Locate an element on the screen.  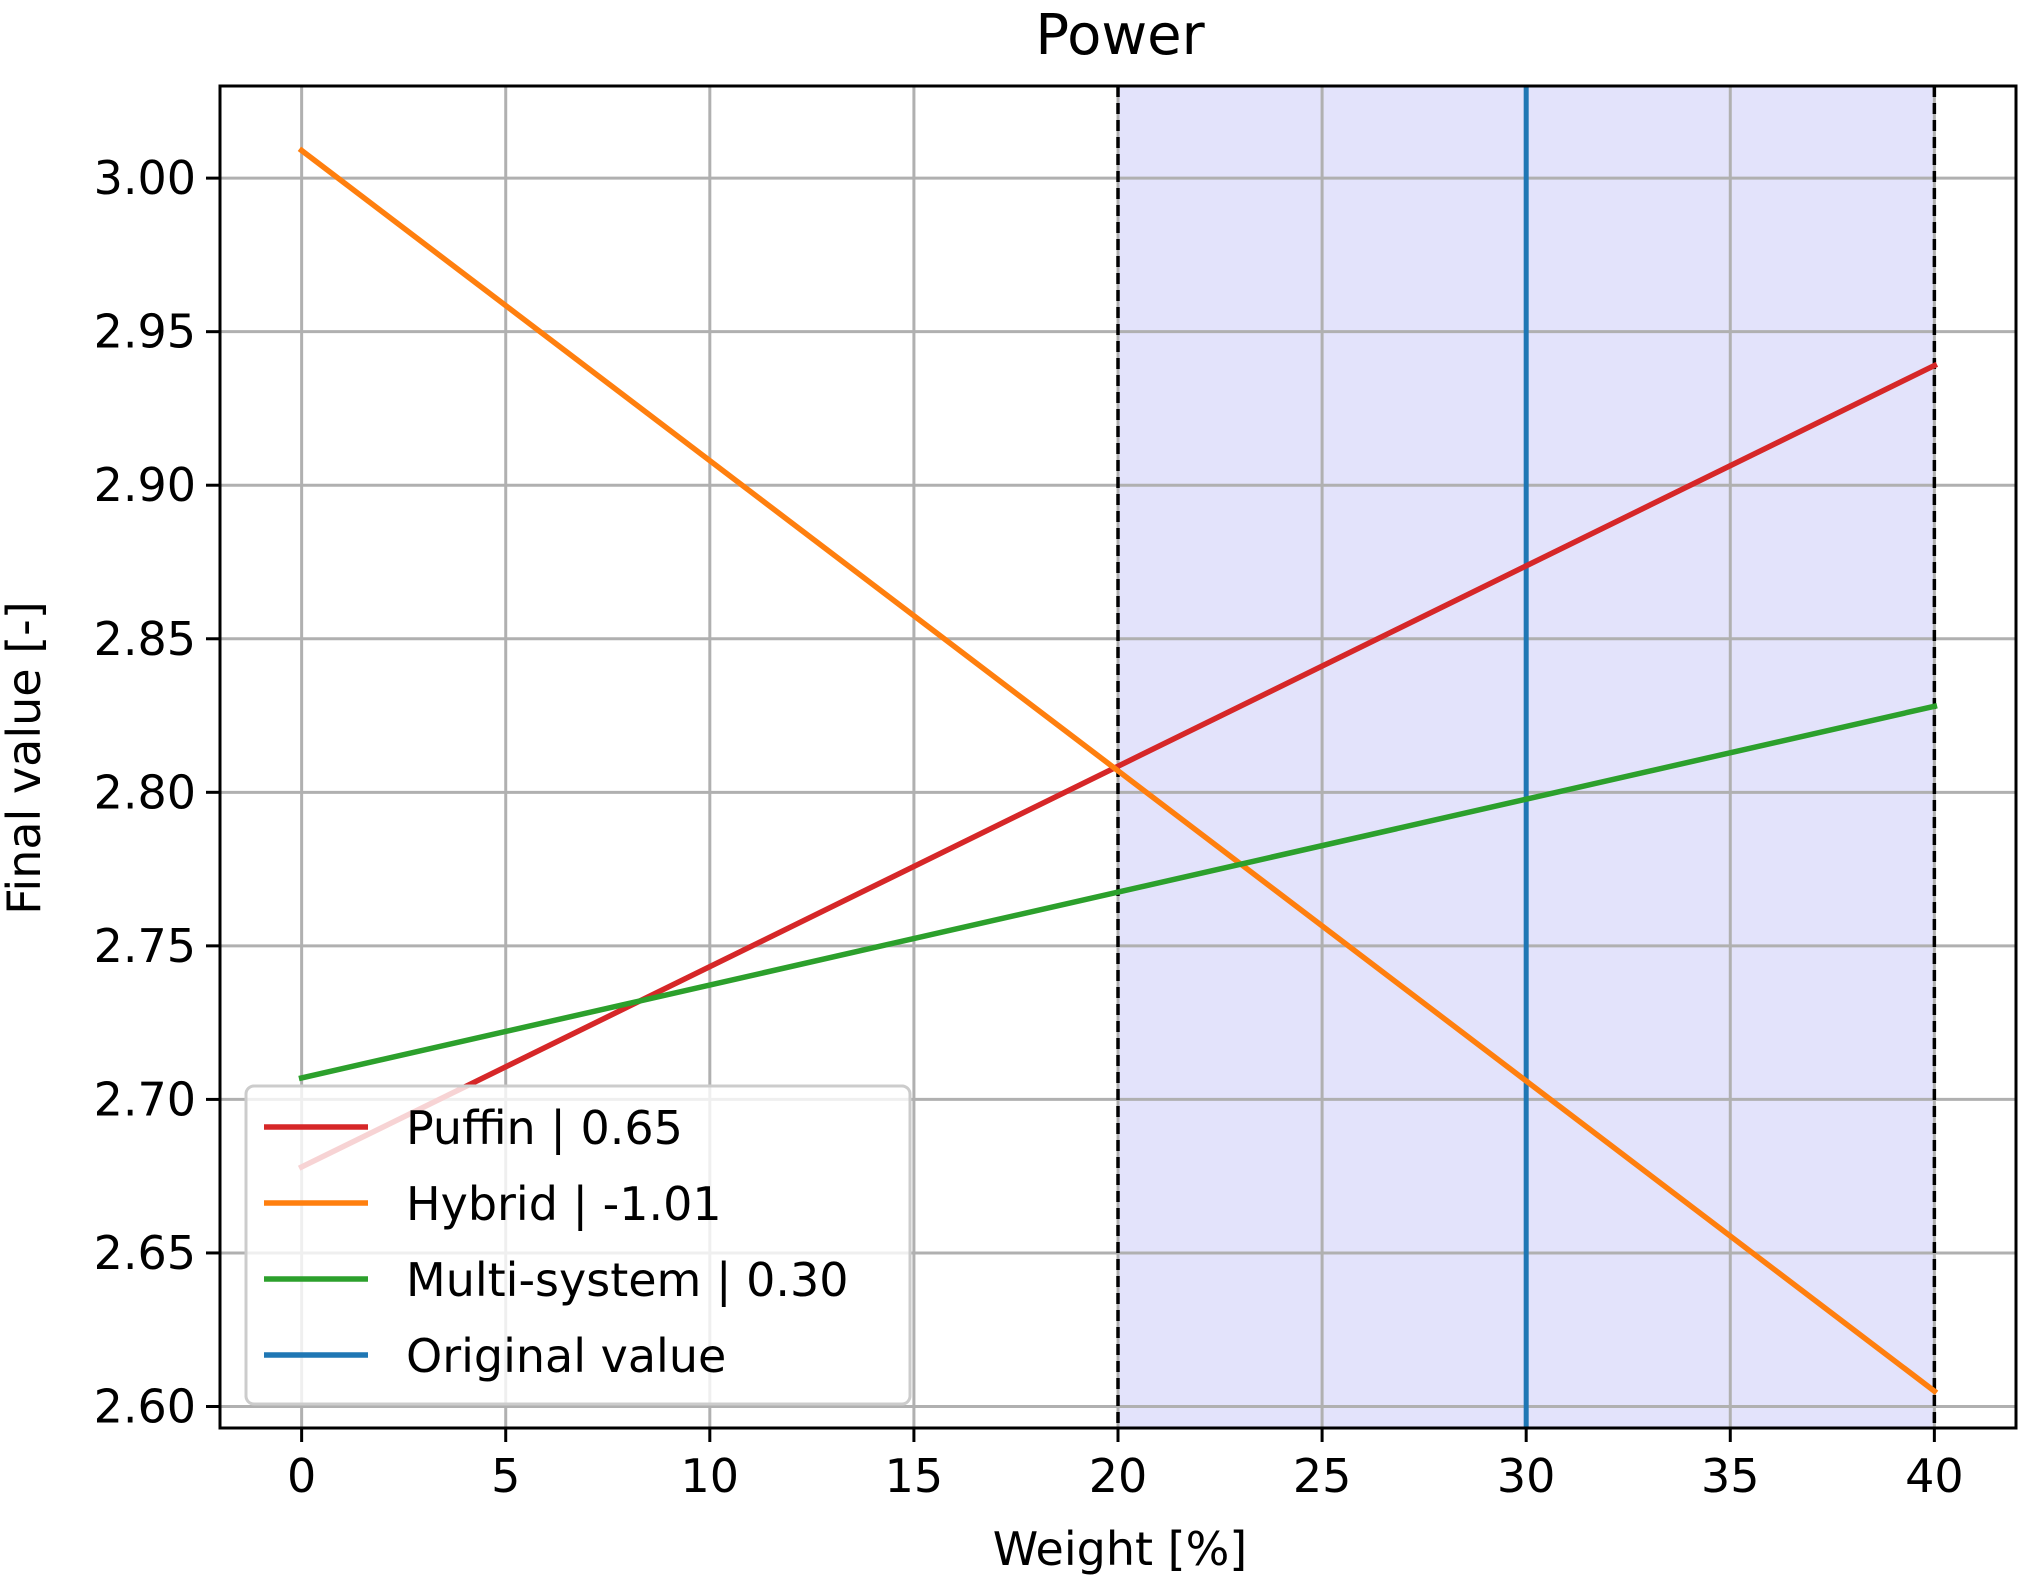
x-tick-label: 40 is located at coordinates (1934, 1476).